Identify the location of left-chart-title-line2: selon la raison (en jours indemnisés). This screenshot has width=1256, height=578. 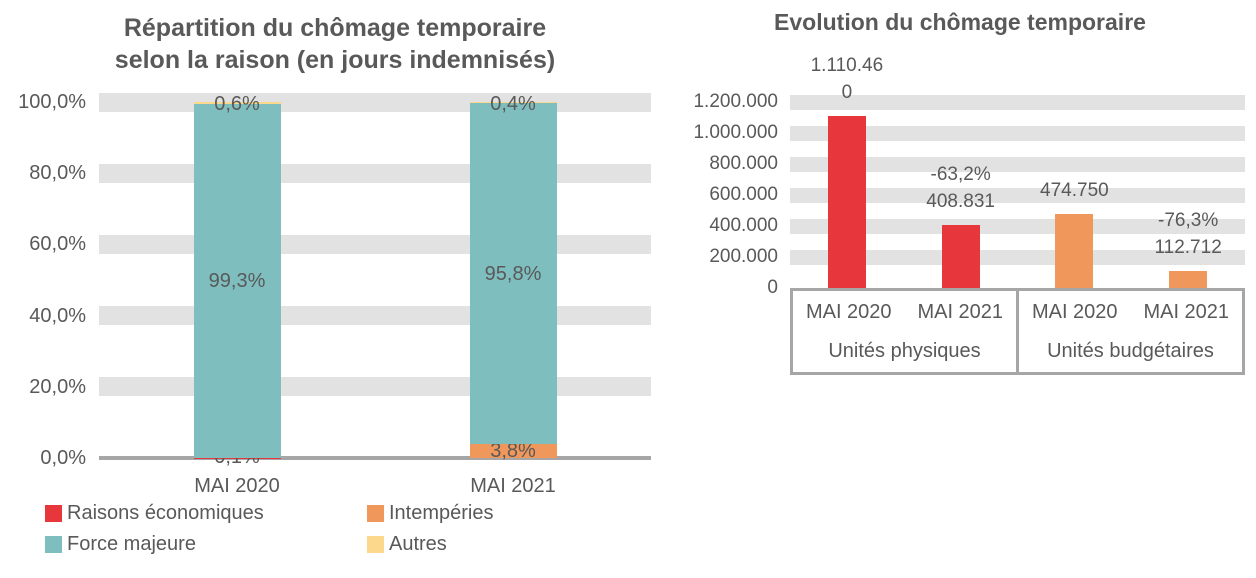
(335, 60).